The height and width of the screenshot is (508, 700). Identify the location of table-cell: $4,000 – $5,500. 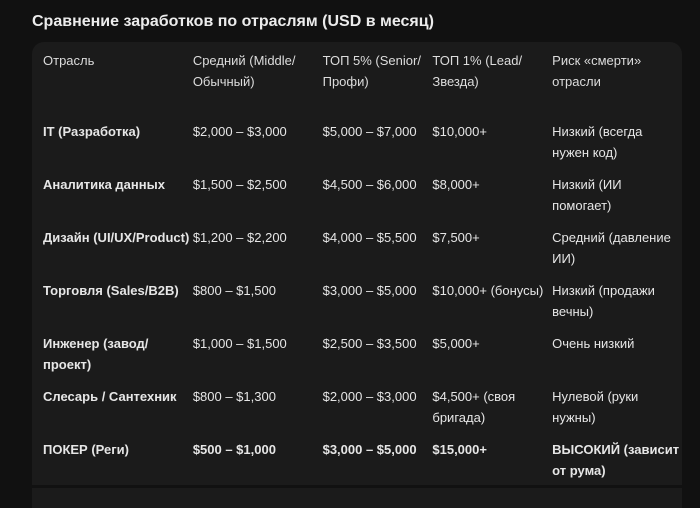
(369, 237).